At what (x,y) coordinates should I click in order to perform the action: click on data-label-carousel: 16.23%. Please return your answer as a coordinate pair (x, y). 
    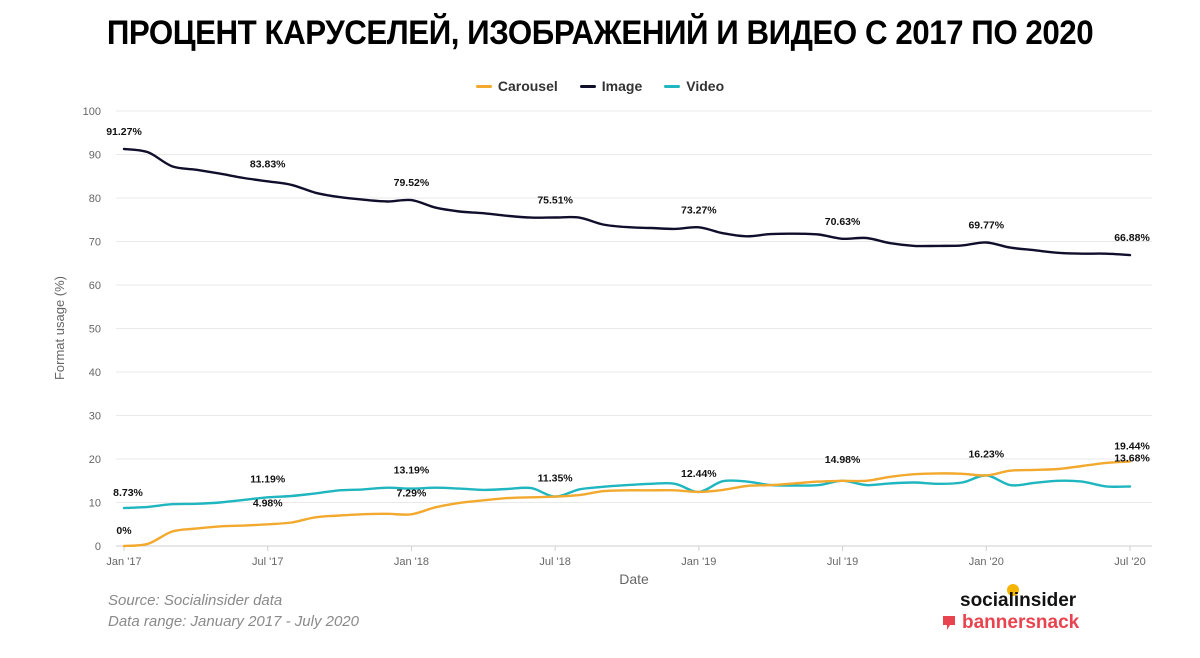
    Looking at the image, I should click on (986, 454).